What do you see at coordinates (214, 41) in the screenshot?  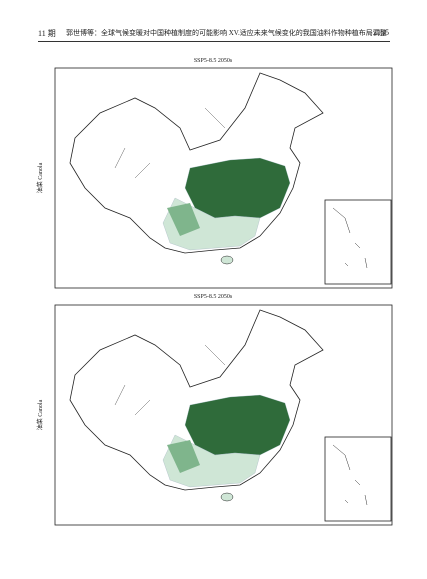 I see `header-rule` at bounding box center [214, 41].